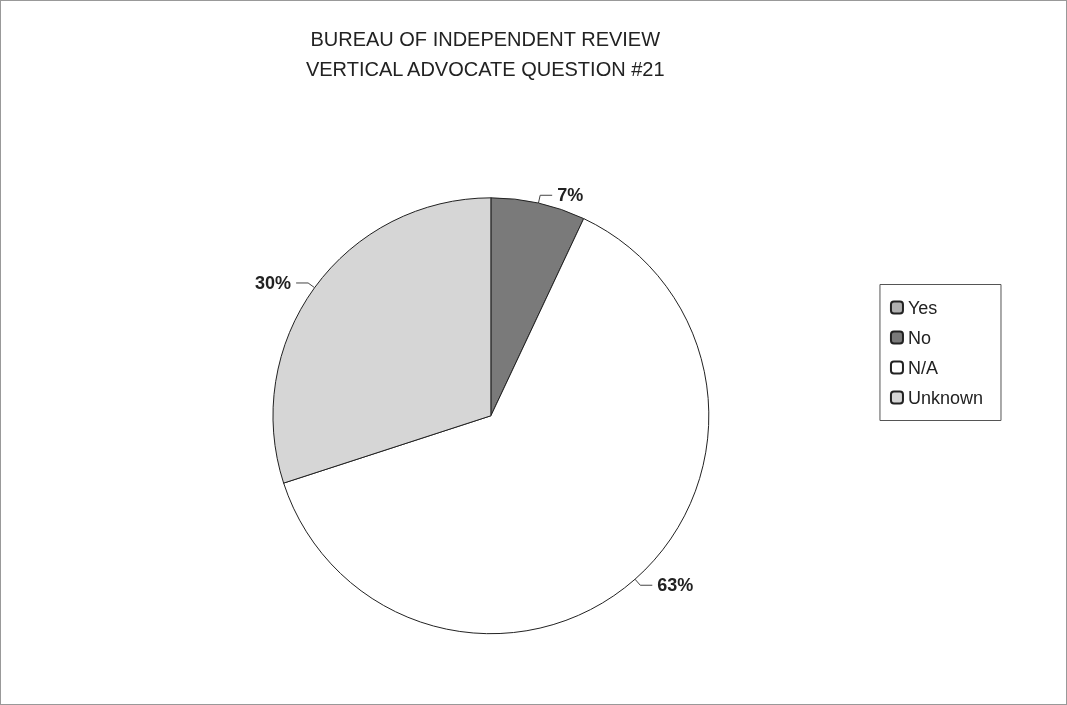 This screenshot has height=705, width=1067. What do you see at coordinates (485, 54) in the screenshot?
I see `chart-title: BUREAU OF INDEPENDENT REVIEW VERTICAL ADVOCATE QUESTION #21` at bounding box center [485, 54].